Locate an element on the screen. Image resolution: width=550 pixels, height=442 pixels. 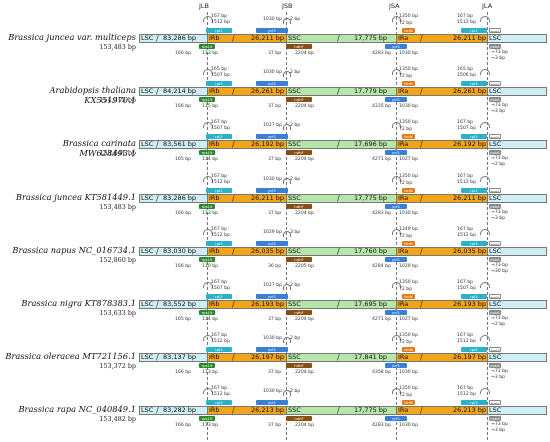
top-annotation: 1507 bp is located at coordinates (466, 288).